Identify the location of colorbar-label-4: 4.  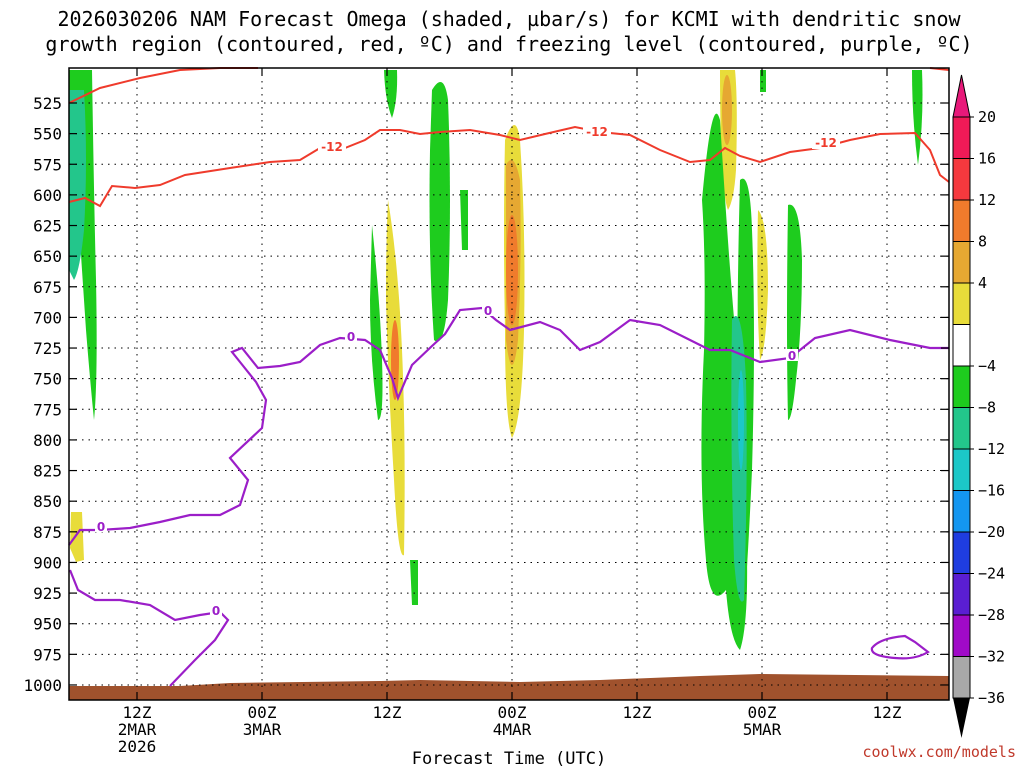
(982, 283).